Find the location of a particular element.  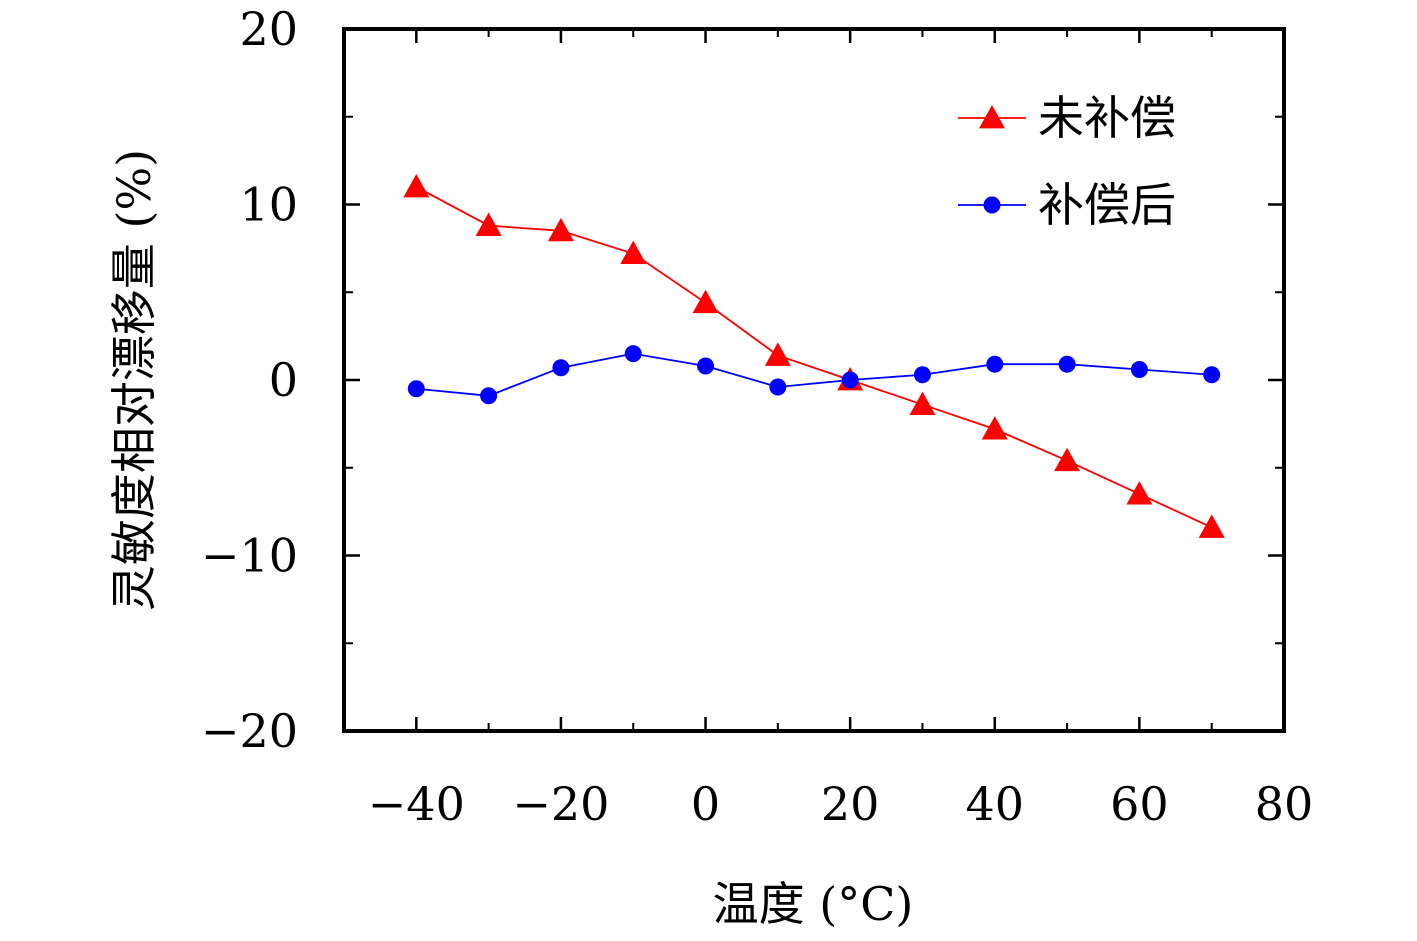

y-tick-label: −10 is located at coordinates (249, 556).